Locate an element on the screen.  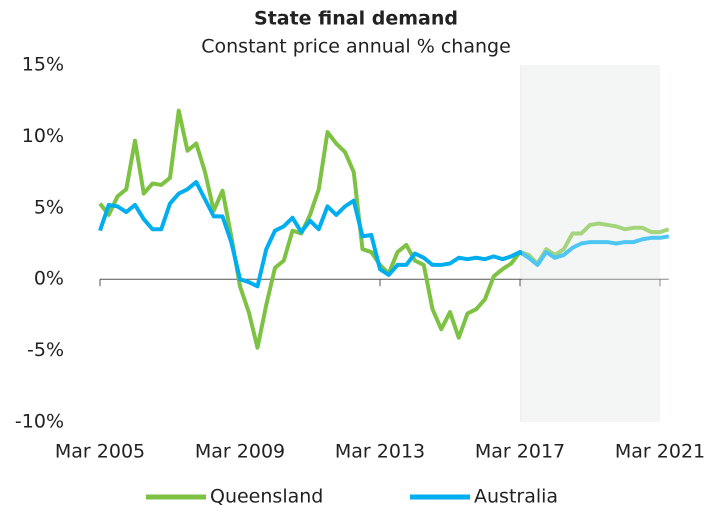
y-tick-label: 0% is located at coordinates (49, 279).